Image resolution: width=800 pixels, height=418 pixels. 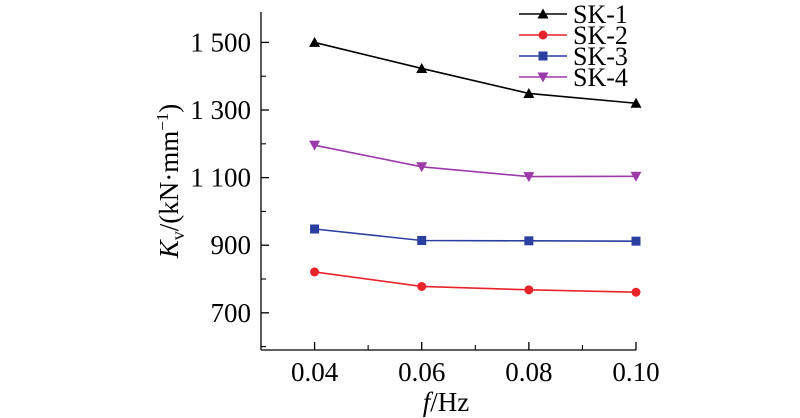 I want to click on legend-item-sk-3: SK-3, so click(x=573, y=56).